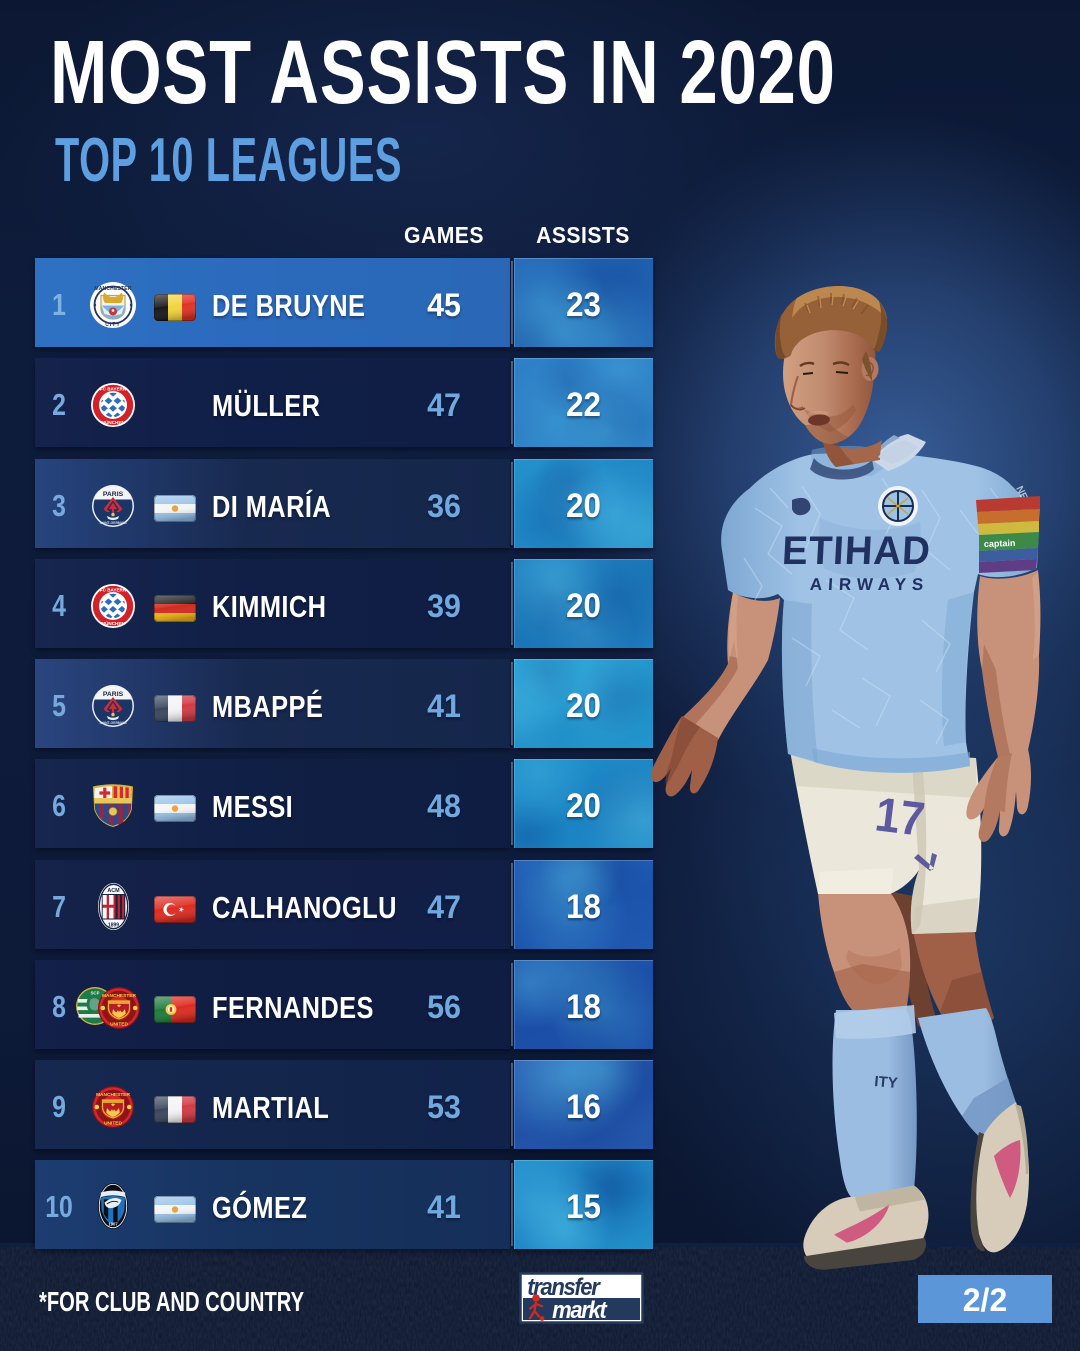 Image resolution: width=1080 pixels, height=1351 pixels. What do you see at coordinates (869, 584) in the screenshot?
I see `svg-text: AIRWAYS` at bounding box center [869, 584].